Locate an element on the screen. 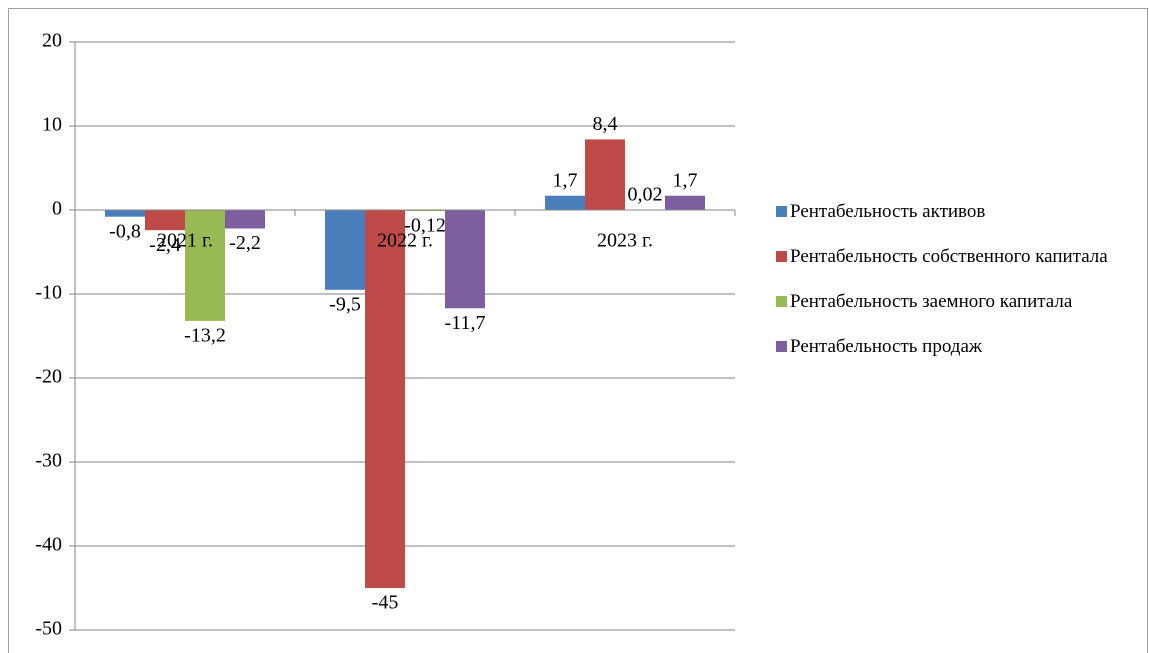 Image resolution: width=1149 pixels, height=653 pixels. y-tick-label: -40 is located at coordinates (48, 545).